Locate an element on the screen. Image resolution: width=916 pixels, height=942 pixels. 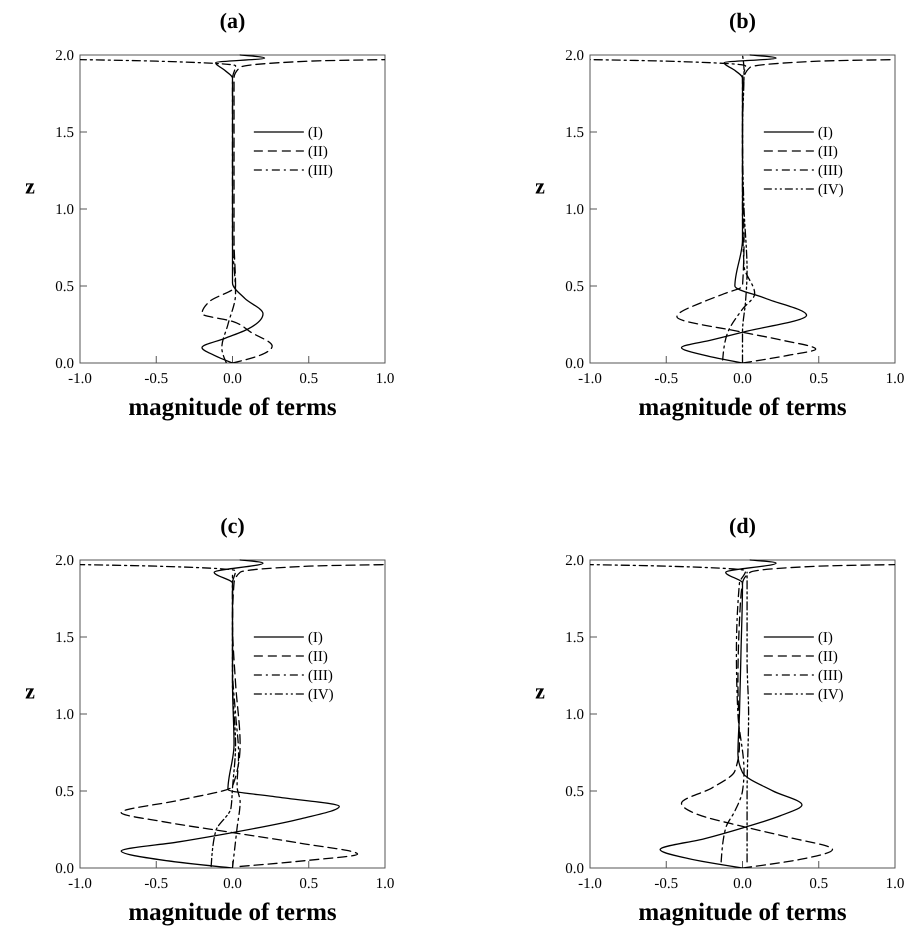
chart-title: (d) is located at coordinates (742, 525).